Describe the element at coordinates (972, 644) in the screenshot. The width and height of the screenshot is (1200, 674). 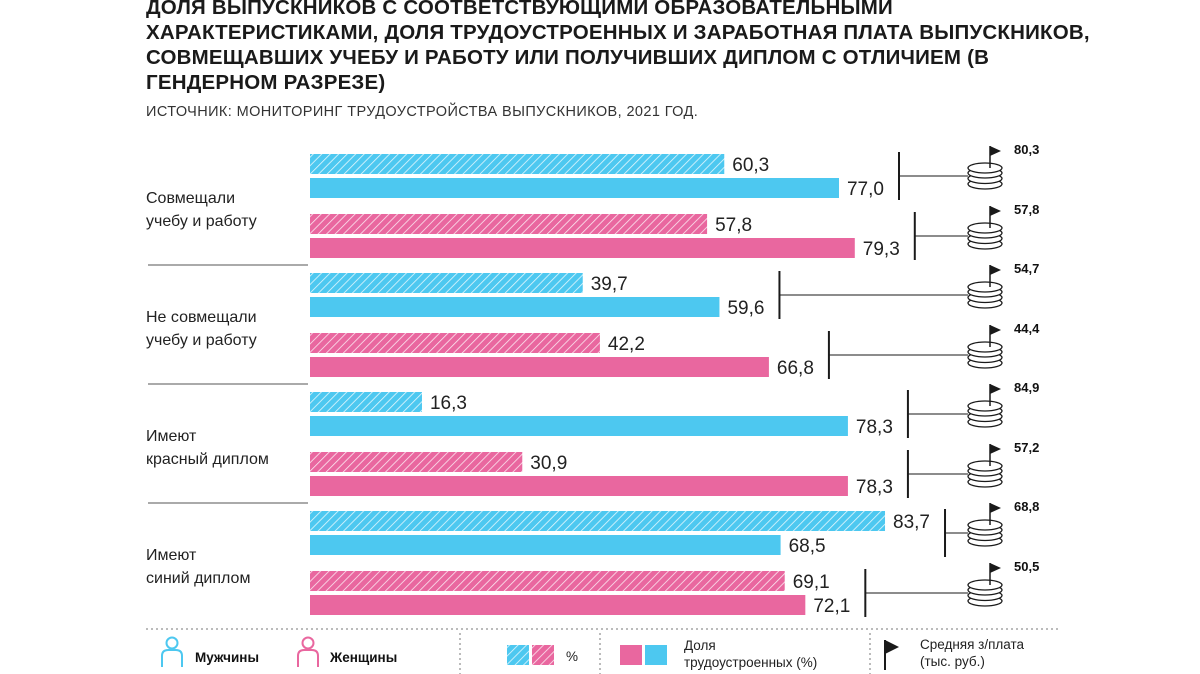
I see `legend-salary-label-line1: Средняя з/плата` at that location.